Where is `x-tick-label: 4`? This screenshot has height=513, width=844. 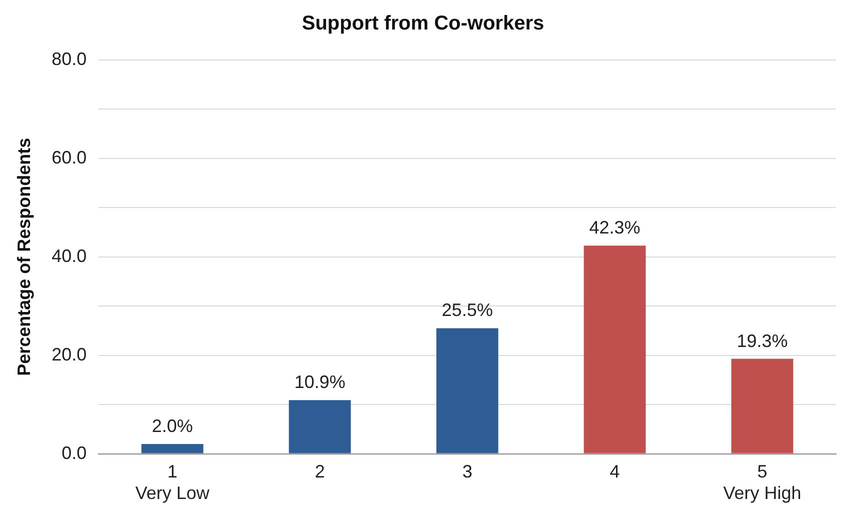 x-tick-label: 4 is located at coordinates (615, 472).